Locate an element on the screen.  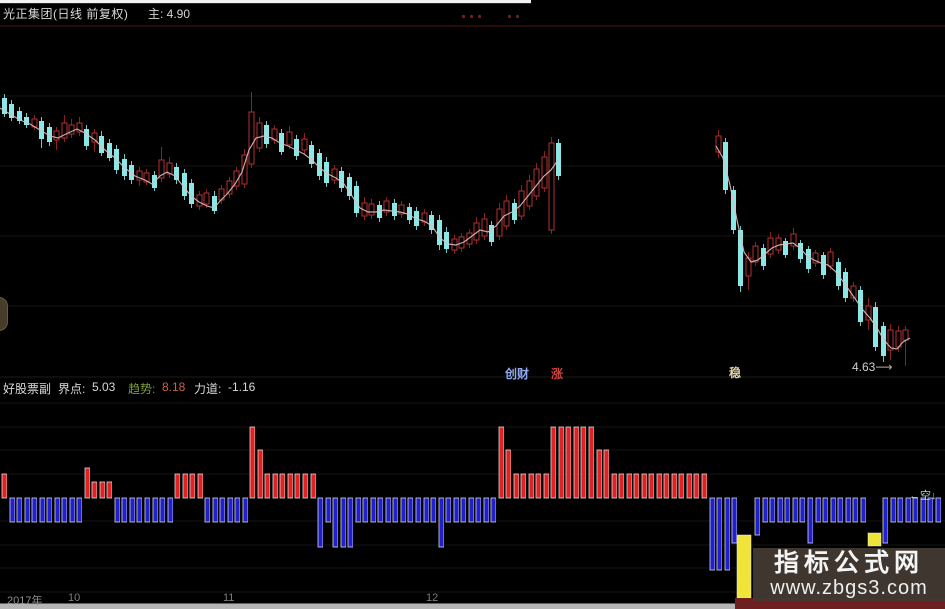
watermark-url: www.zbgs3.com is located at coordinates (849, 588).